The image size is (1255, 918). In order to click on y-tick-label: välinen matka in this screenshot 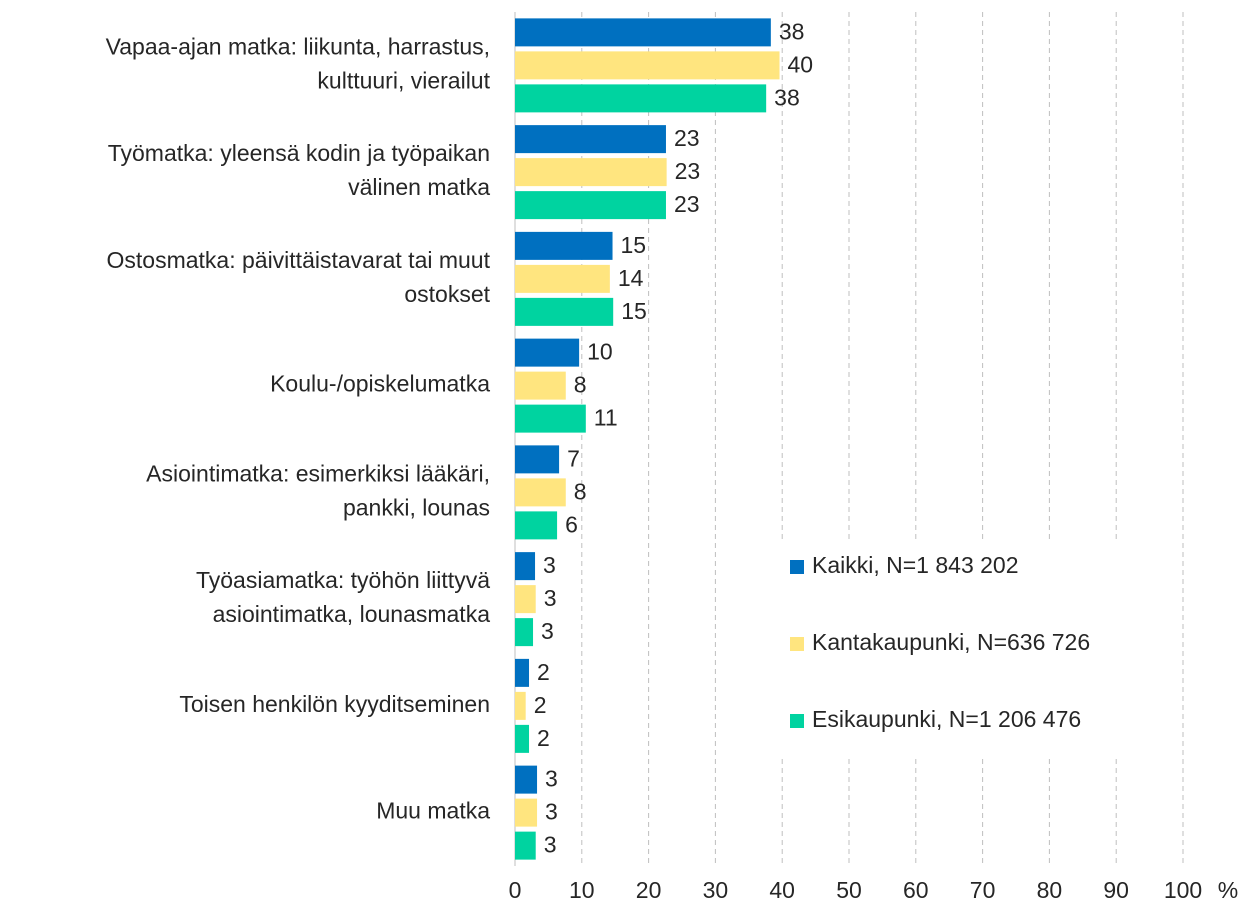, I will do `click(419, 187)`.